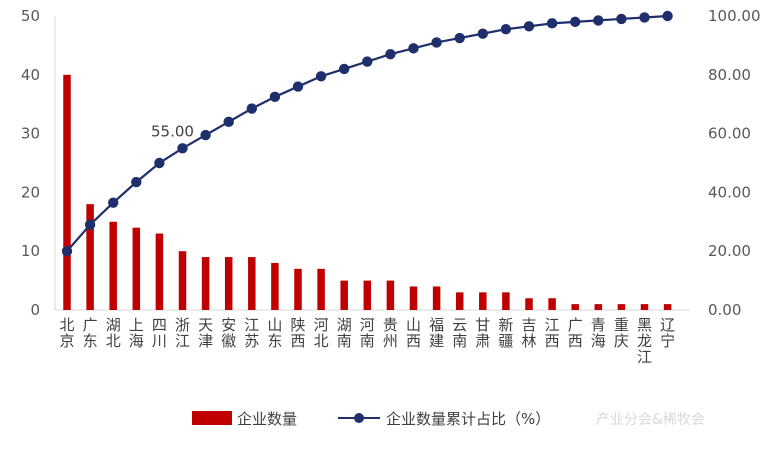 The height and width of the screenshot is (451, 772). Describe the element at coordinates (274, 333) in the screenshot. I see `x-tick-label: 山东` at that location.